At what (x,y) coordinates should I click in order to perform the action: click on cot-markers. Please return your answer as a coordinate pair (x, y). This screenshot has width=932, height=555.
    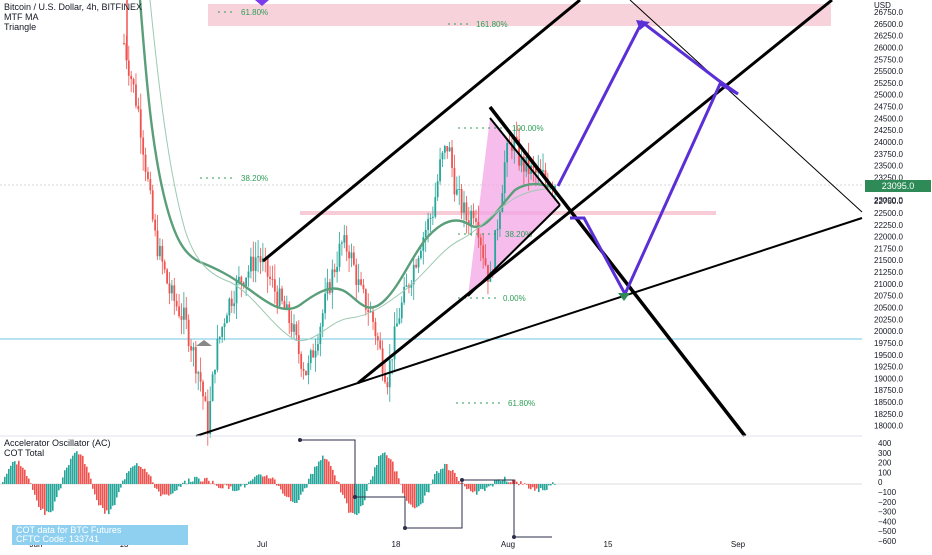
    Looking at the image, I should click on (407, 488).